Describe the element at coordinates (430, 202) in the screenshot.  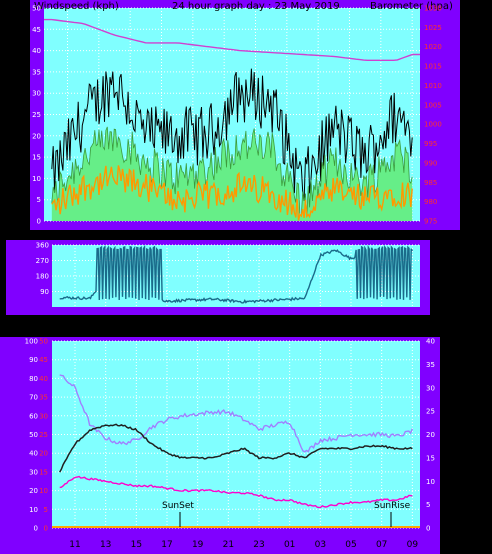
I see `barometer-tick-label: 980` at that location.